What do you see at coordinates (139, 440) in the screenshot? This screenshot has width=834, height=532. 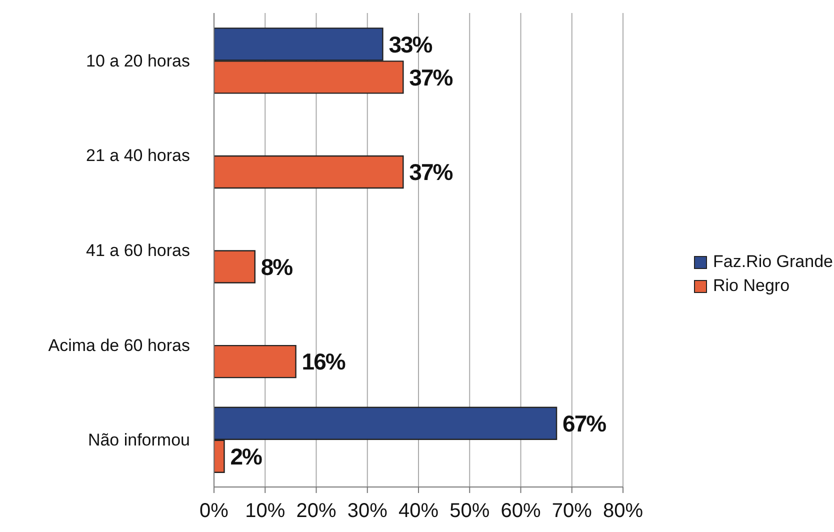 I see `y-tick-label: Não informou` at bounding box center [139, 440].